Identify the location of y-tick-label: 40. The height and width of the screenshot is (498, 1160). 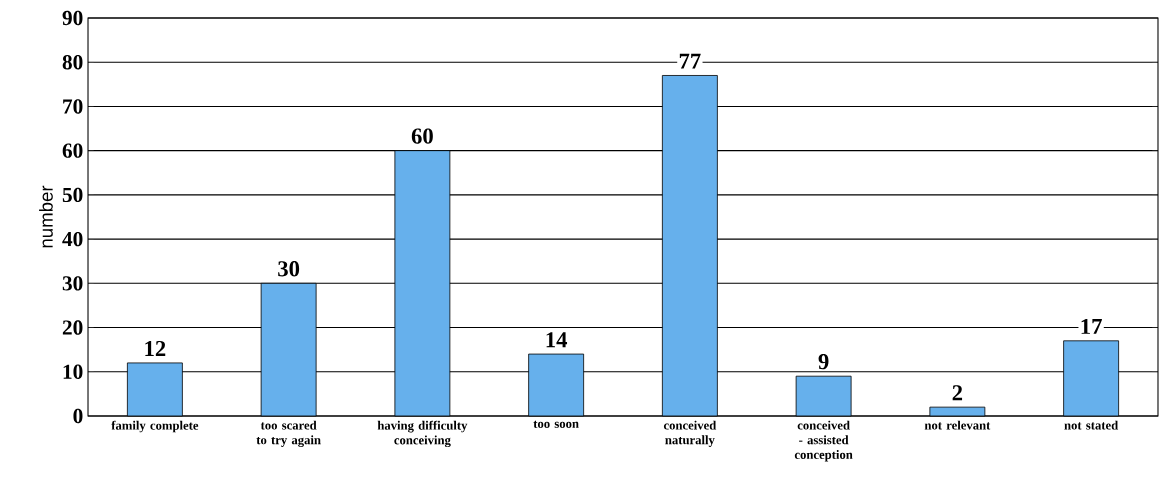
(72, 239).